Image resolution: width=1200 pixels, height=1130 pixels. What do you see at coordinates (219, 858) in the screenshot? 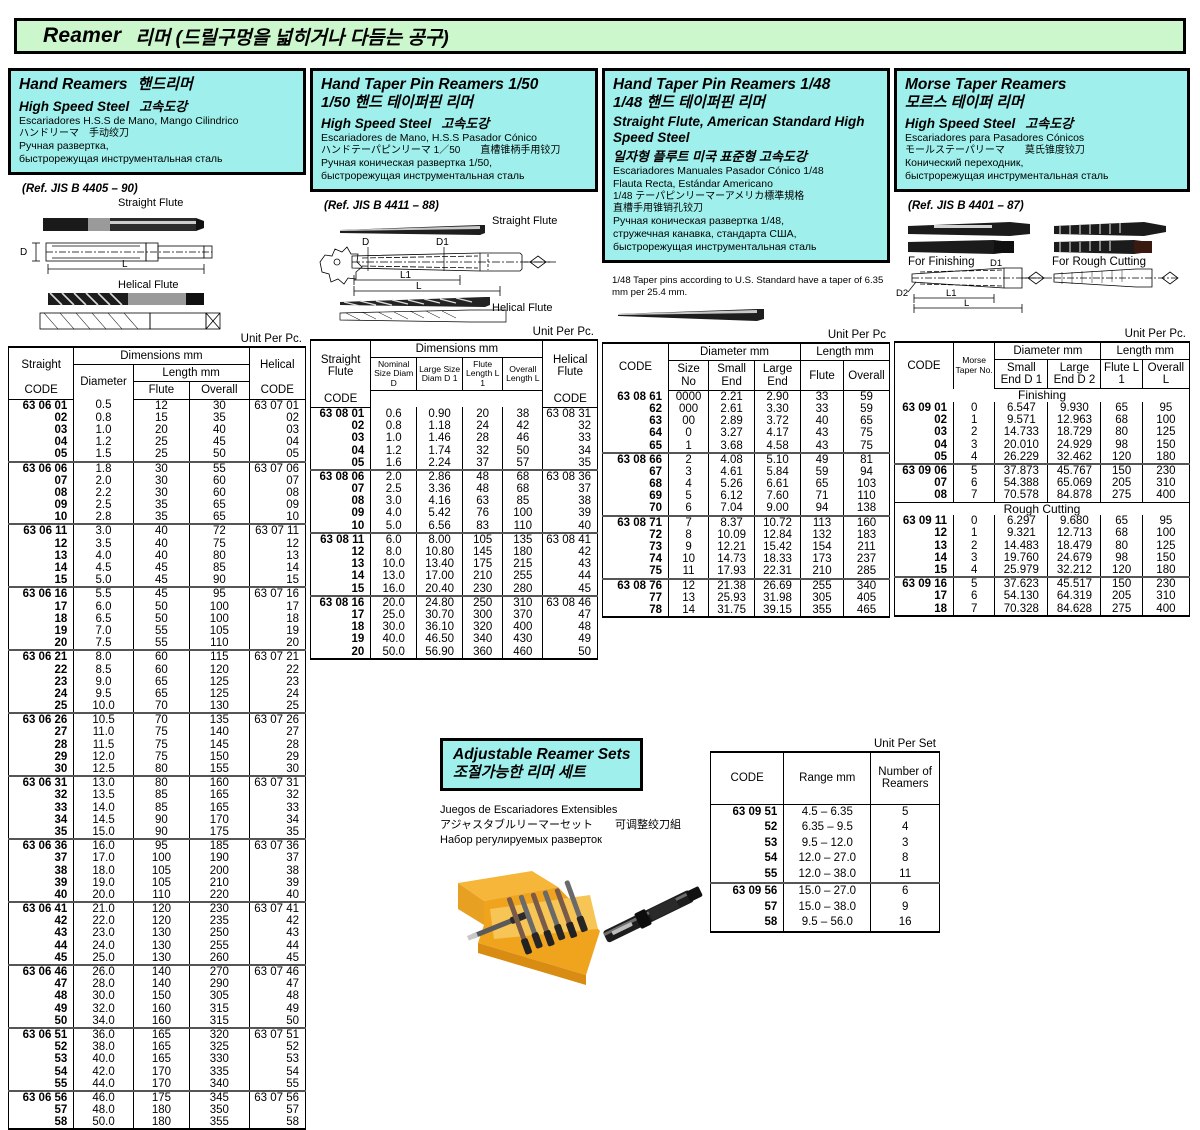
I see `cell-overall: 190` at bounding box center [219, 858].